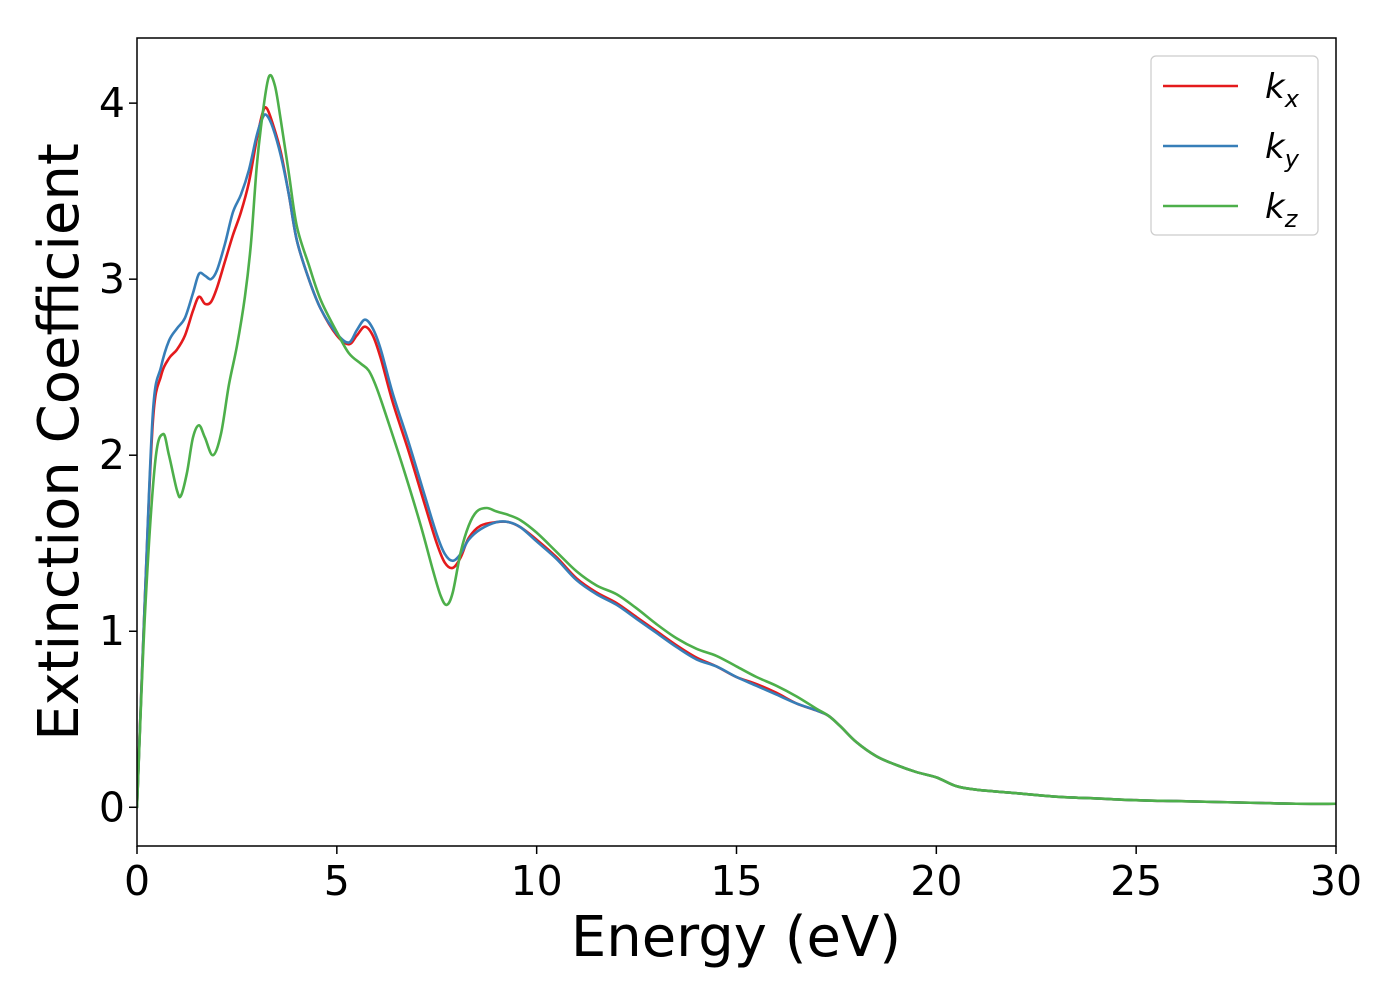 The width and height of the screenshot is (1400, 1000). I want to click on x-tick-label: 15, so click(736, 881).